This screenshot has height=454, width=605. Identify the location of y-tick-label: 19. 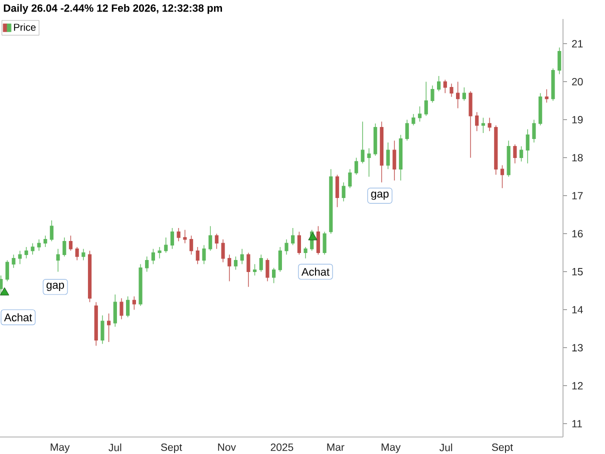
(577, 120).